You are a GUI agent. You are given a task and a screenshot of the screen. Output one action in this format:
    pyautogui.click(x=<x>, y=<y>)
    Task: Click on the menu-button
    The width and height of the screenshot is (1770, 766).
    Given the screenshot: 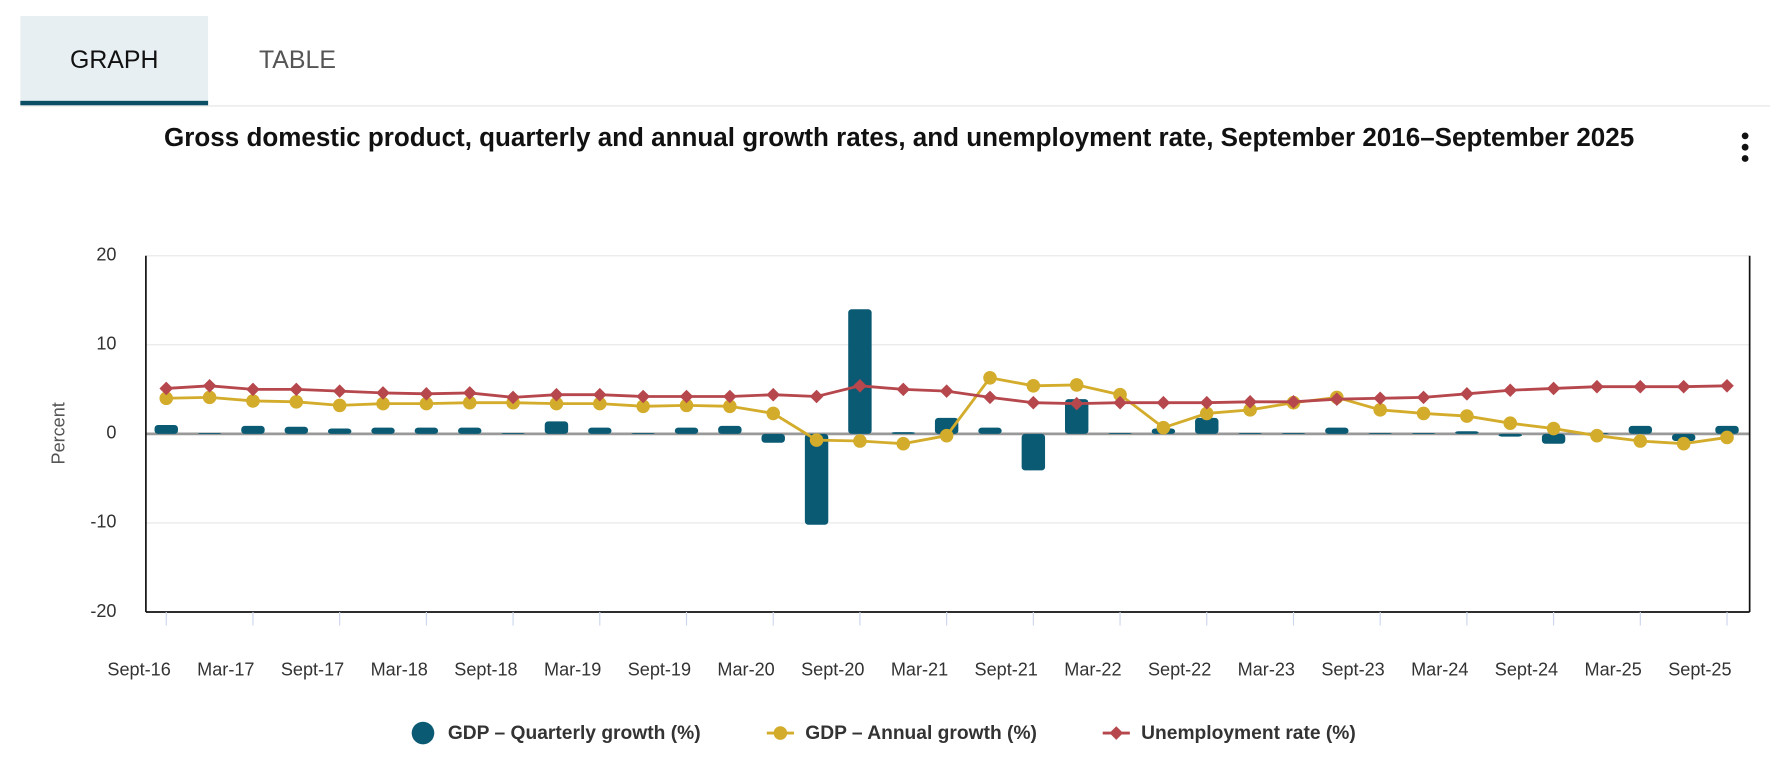 What is the action you would take?
    pyautogui.click(x=1745, y=147)
    